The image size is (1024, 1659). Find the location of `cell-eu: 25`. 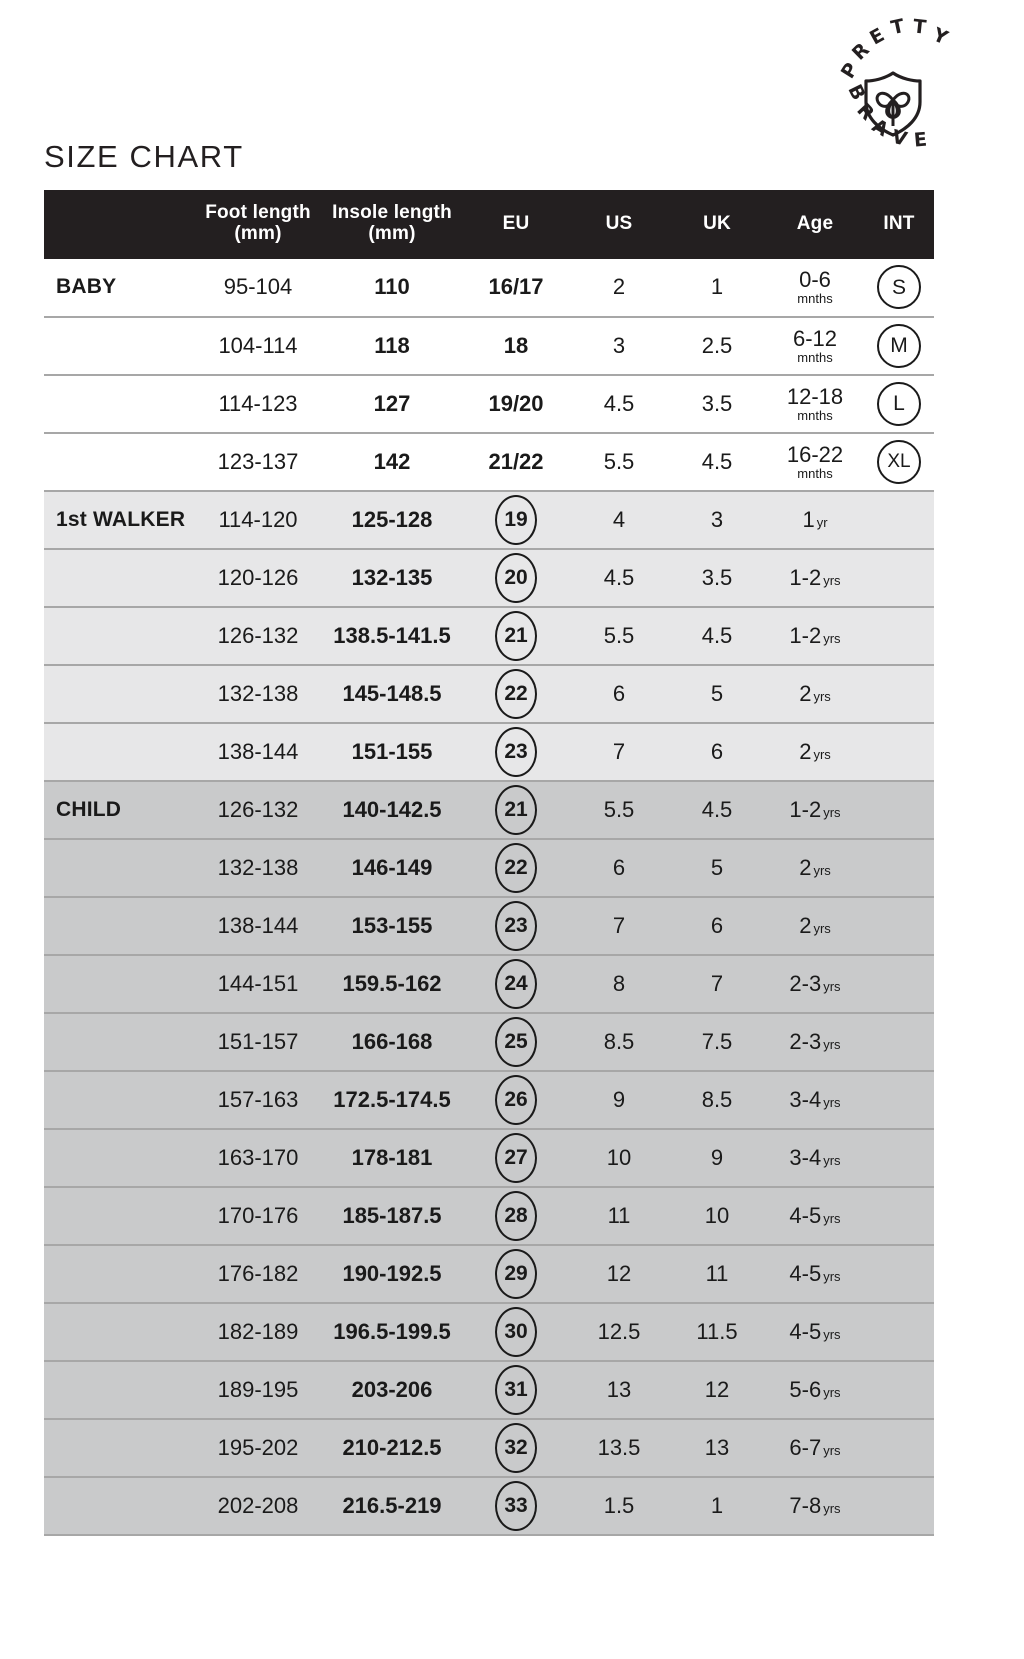

cell-eu: 25 is located at coordinates (516, 1042).